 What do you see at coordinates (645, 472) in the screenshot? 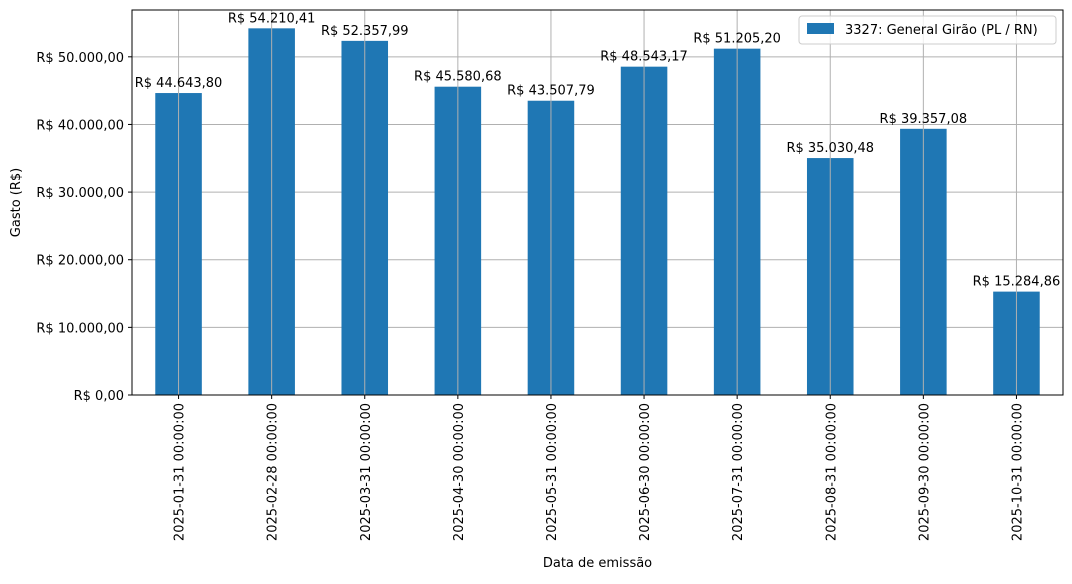
I see `x-tick-label: 2025-06-30 00:00:00` at bounding box center [645, 472].